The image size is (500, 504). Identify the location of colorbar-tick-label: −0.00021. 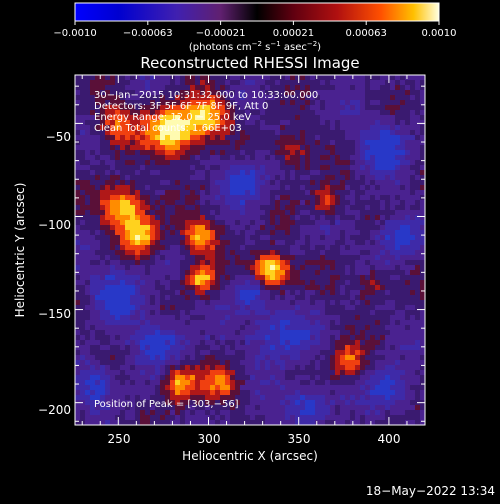
(221, 33).